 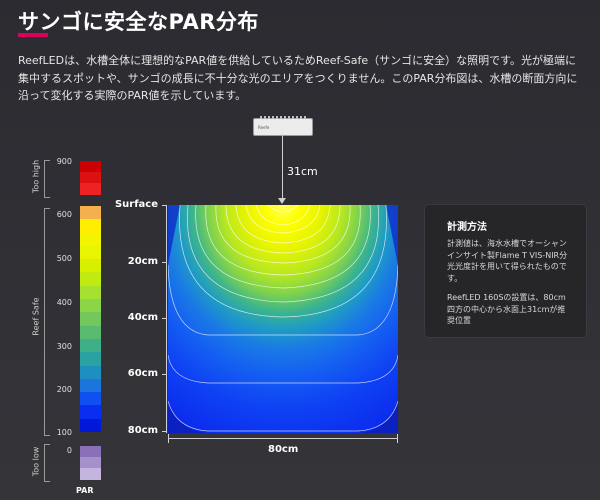 What do you see at coordinates (138, 22) in the screenshot?
I see `page-title: サンゴに安全なPAR分布` at bounding box center [138, 22].